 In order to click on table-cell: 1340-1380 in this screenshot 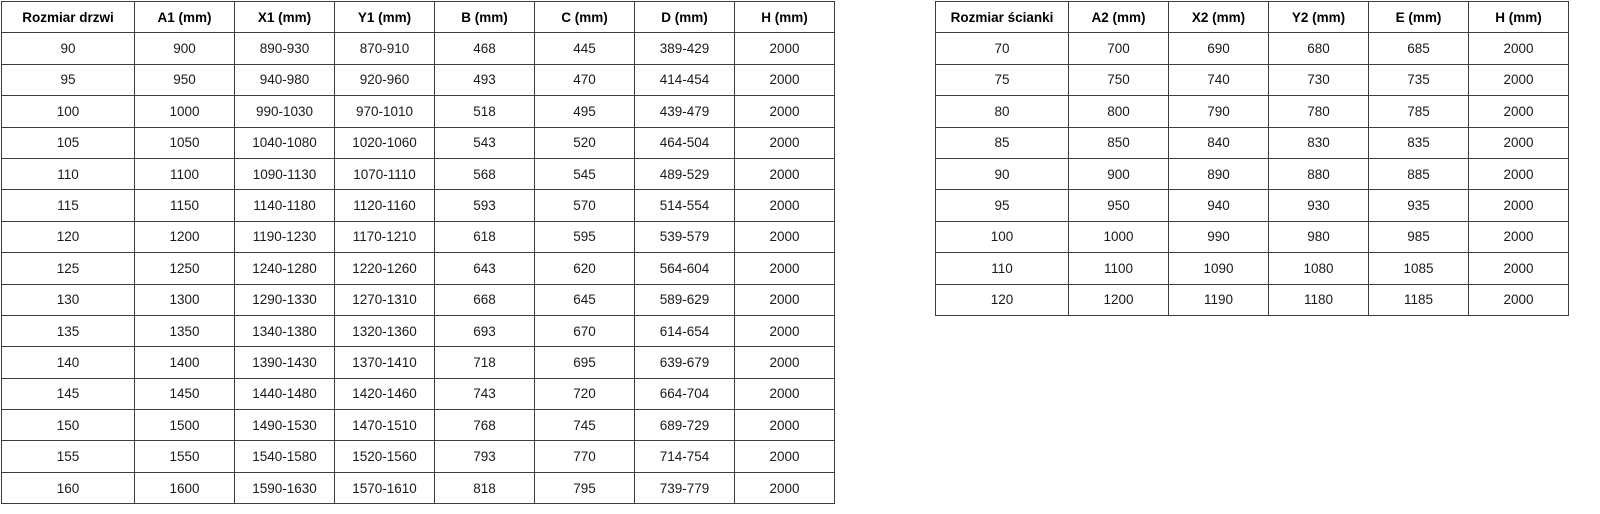, I will do `click(284, 331)`.